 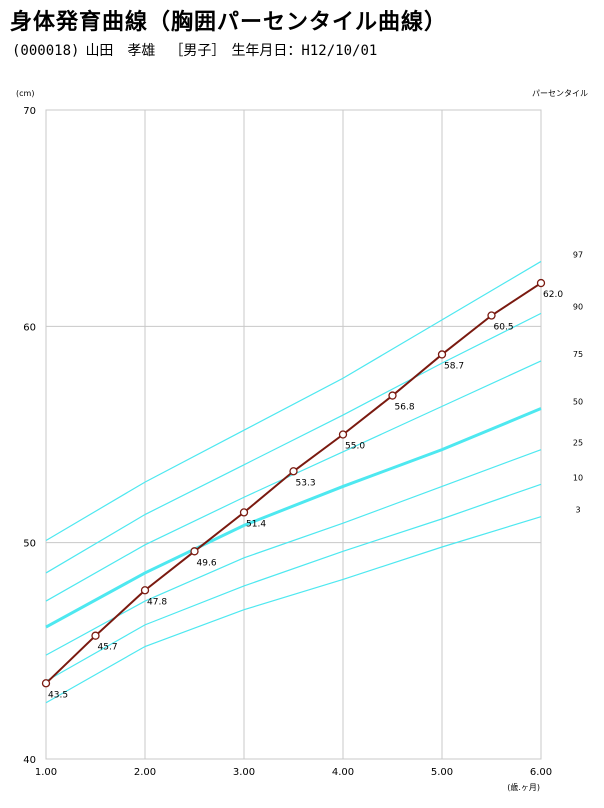 I want to click on percentile-label-50: 50, so click(x=578, y=402).